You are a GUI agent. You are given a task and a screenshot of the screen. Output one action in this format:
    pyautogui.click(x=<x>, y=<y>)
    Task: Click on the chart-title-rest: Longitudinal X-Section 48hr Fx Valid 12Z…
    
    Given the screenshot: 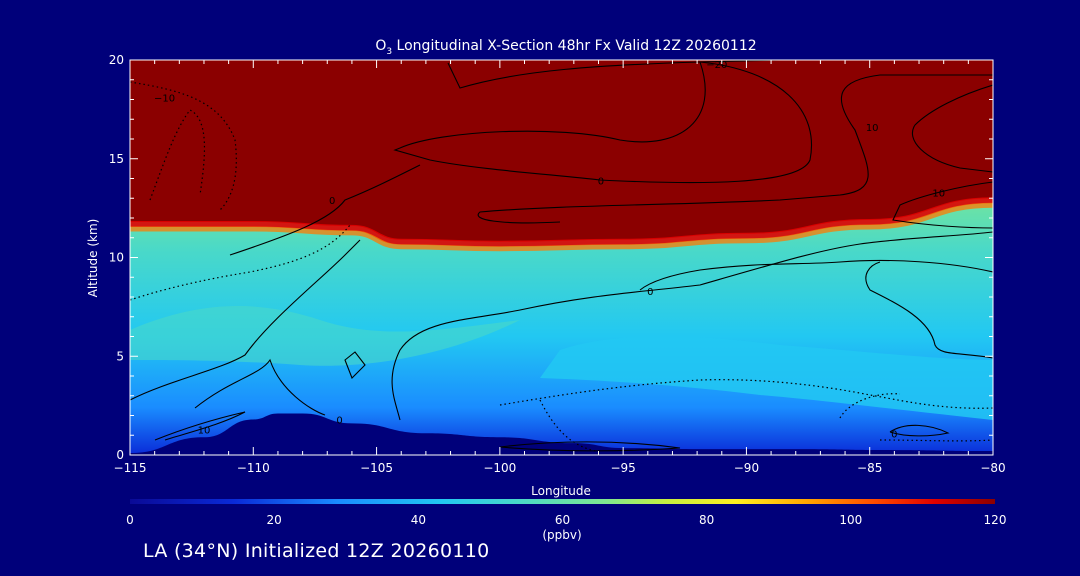 What is the action you would take?
    pyautogui.click(x=574, y=46)
    